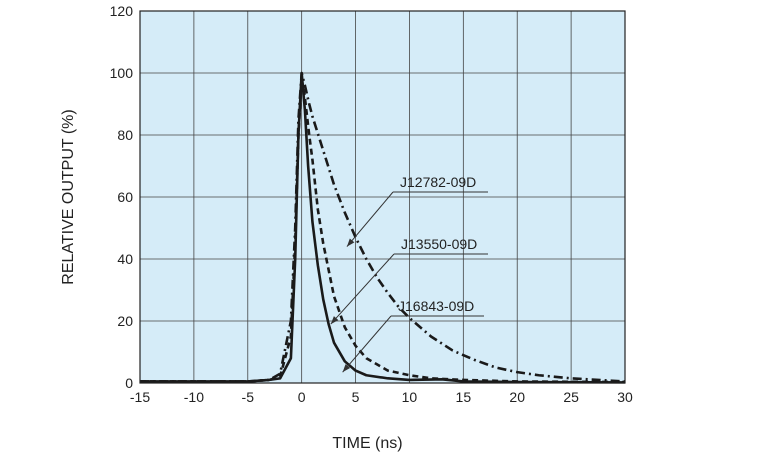  What do you see at coordinates (625, 397) in the screenshot?
I see `x-tick-label: 30` at bounding box center [625, 397].